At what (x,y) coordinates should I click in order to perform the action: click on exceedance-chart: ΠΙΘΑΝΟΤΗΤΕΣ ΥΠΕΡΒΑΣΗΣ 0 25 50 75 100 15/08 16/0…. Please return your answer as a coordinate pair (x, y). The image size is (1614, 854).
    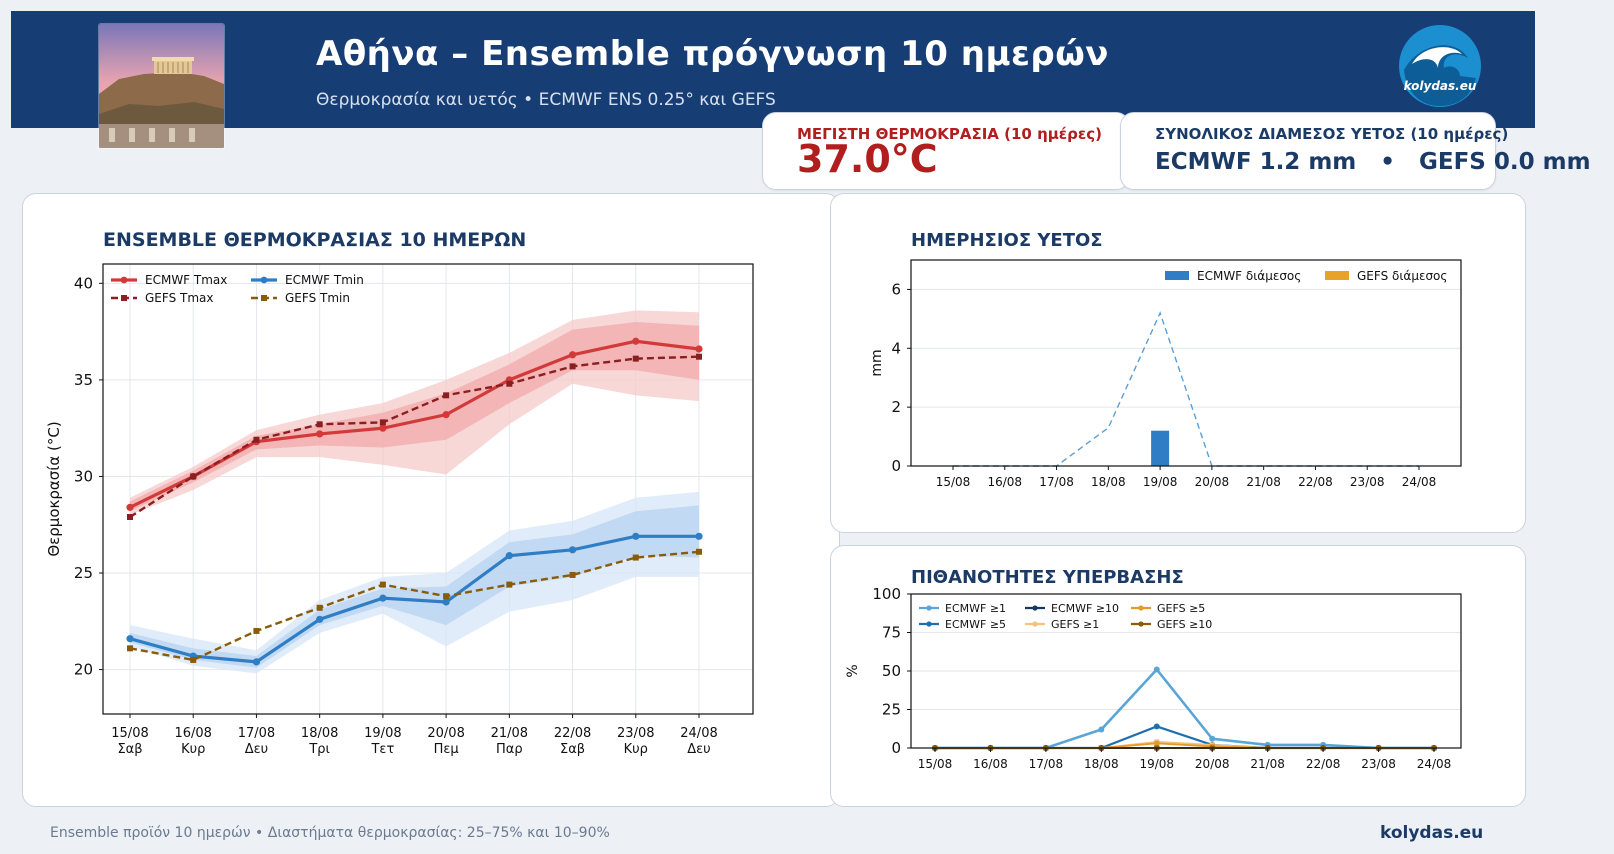
    Looking at the image, I should click on (1153, 669).